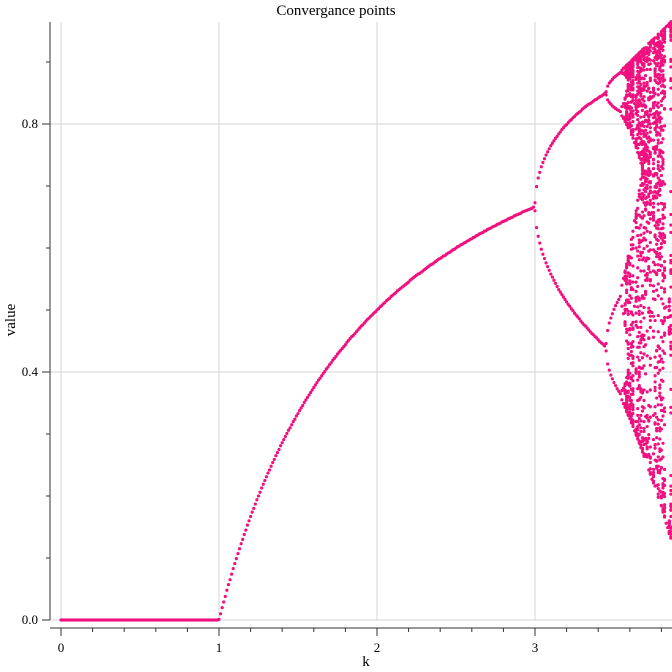  What do you see at coordinates (377, 647) in the screenshot?
I see `x-tick-label: 2` at bounding box center [377, 647].